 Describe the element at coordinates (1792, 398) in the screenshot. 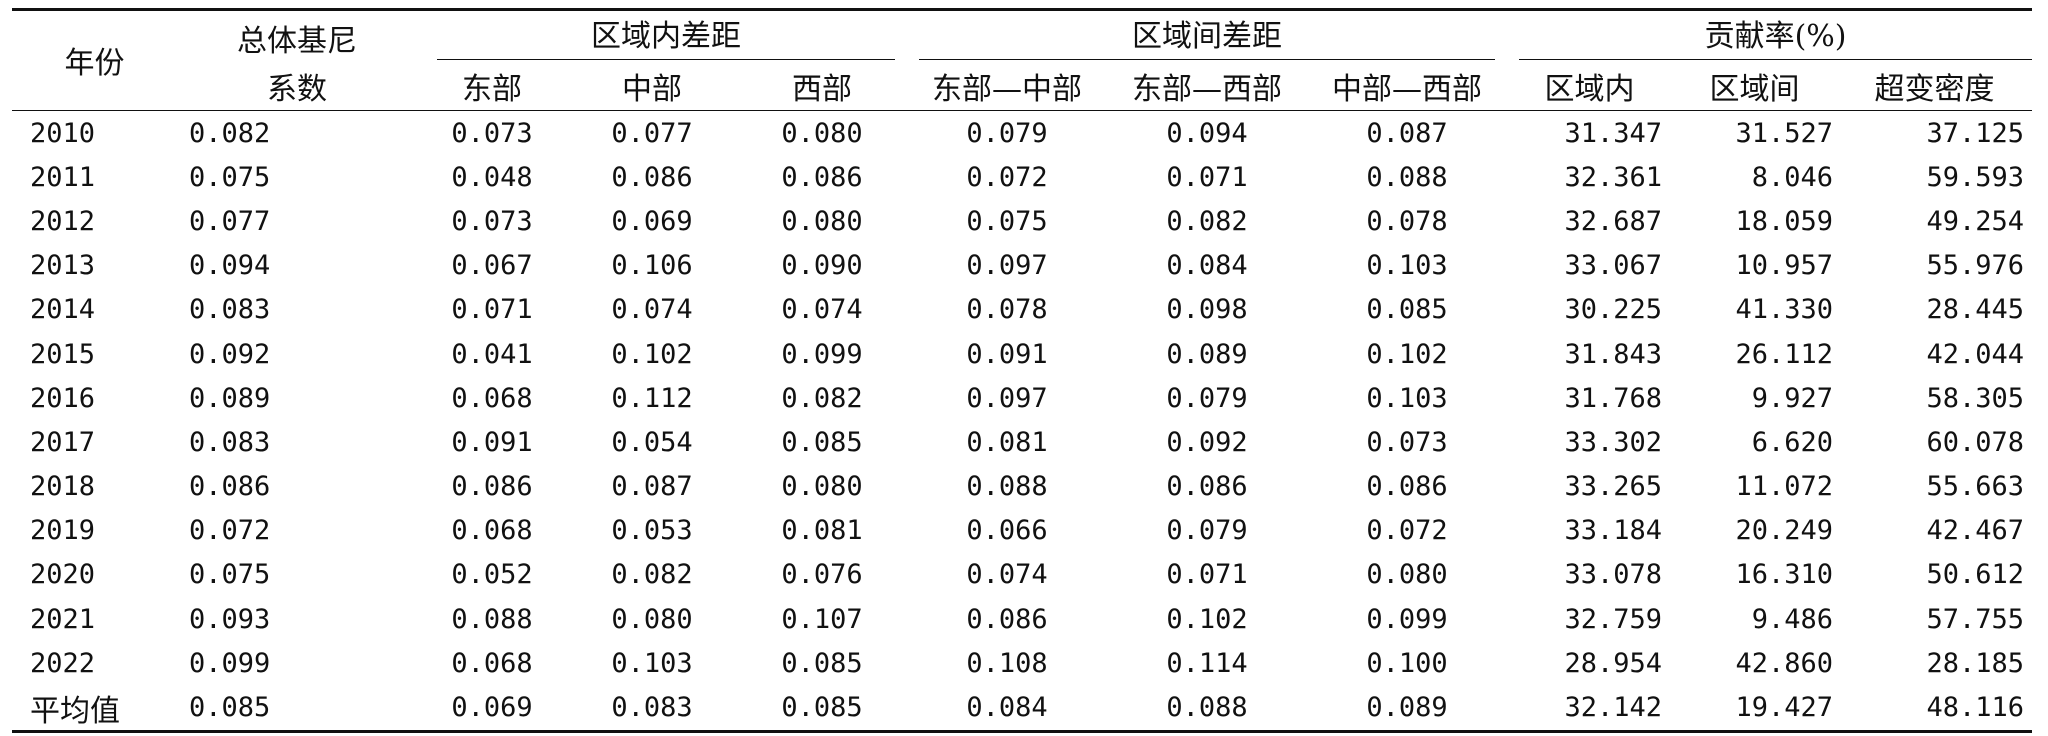

I see `cell-between: 9.927` at that location.